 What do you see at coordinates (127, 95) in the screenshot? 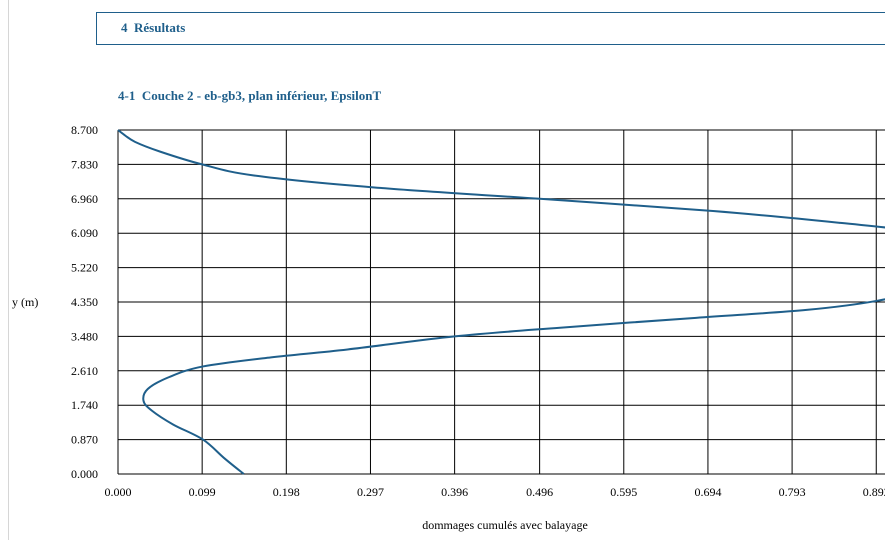
I see `subsection-number: 4-1` at bounding box center [127, 95].